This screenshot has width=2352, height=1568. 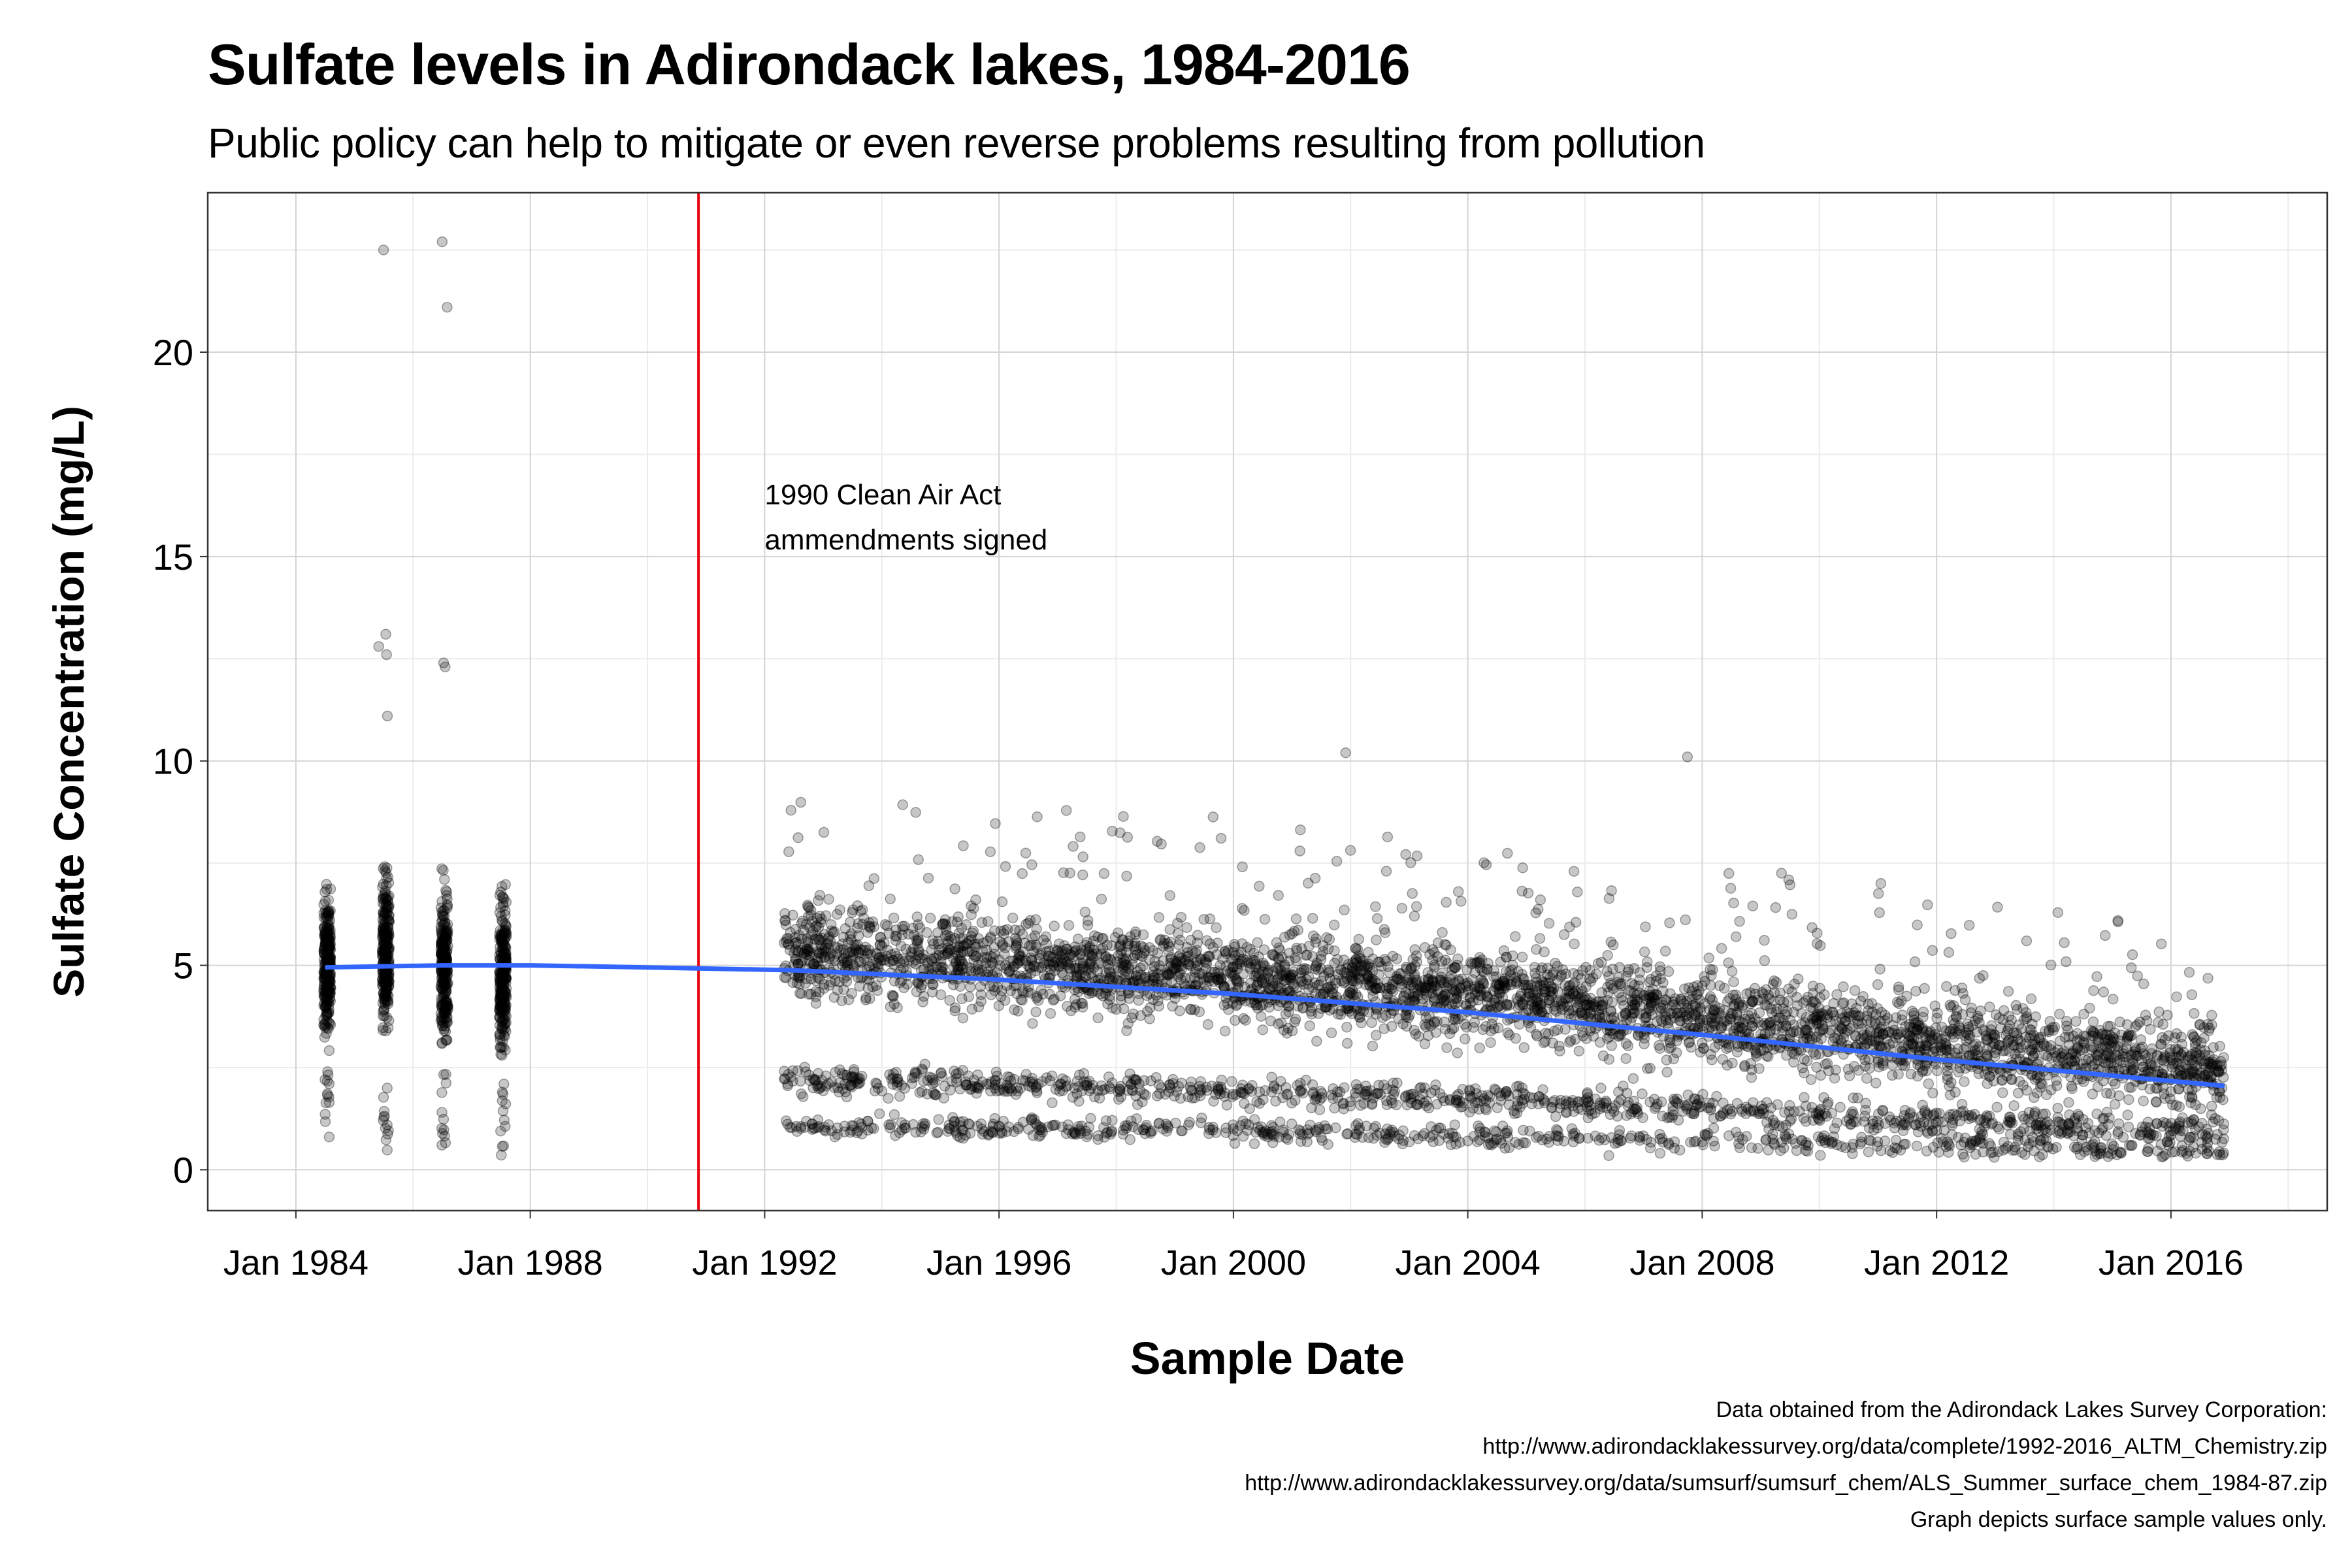 I want to click on x-tick-label: Jan 1992, so click(x=764, y=1262).